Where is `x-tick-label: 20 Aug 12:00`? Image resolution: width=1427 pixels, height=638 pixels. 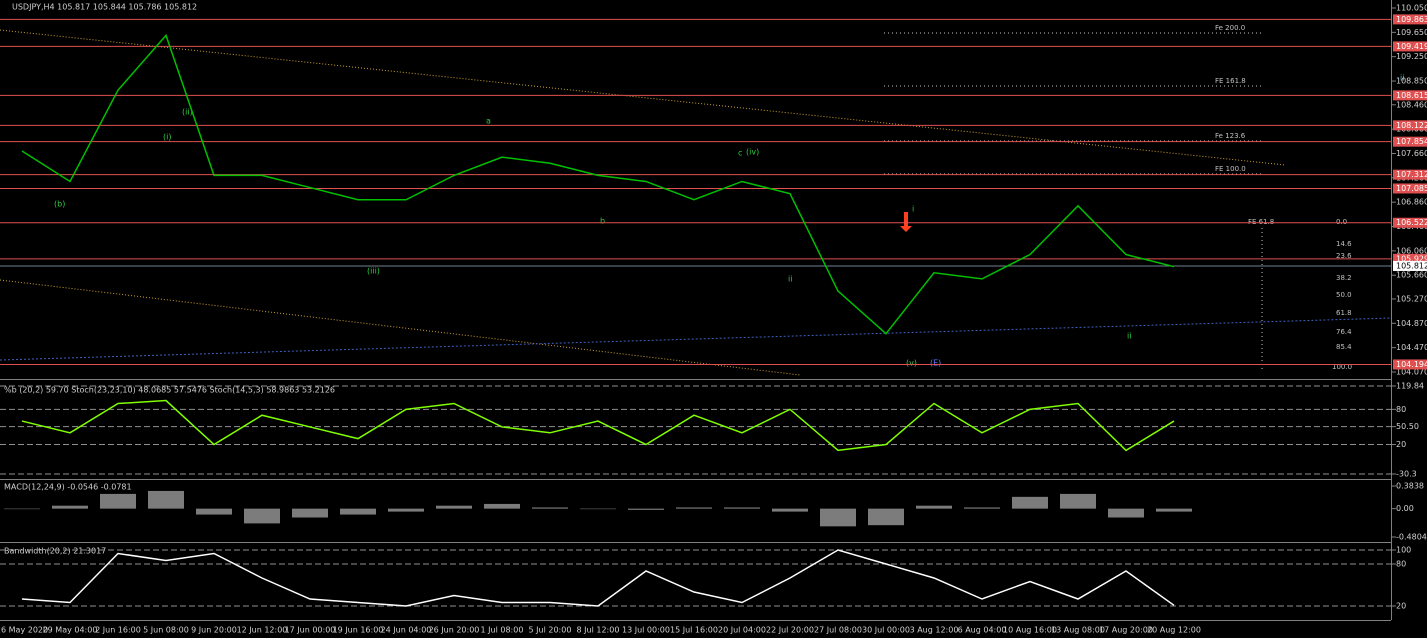 x-tick-label: 20 Aug 12:00 is located at coordinates (1174, 630).